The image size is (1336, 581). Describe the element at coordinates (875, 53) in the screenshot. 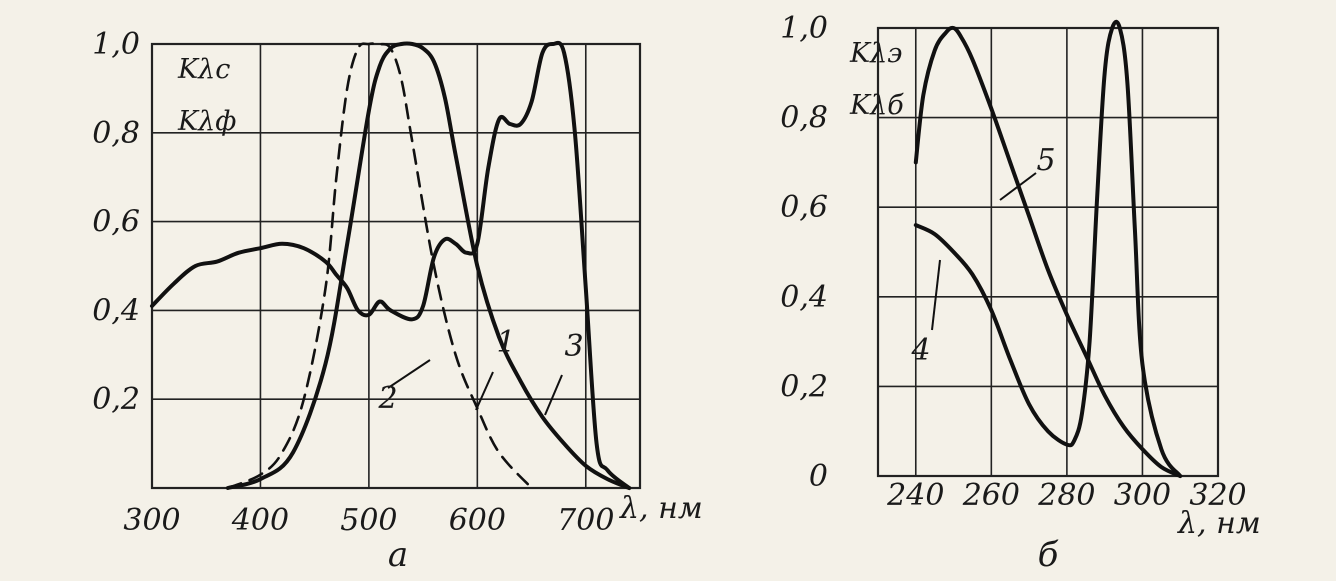

I see `y-axis-label: Kλэ` at that location.